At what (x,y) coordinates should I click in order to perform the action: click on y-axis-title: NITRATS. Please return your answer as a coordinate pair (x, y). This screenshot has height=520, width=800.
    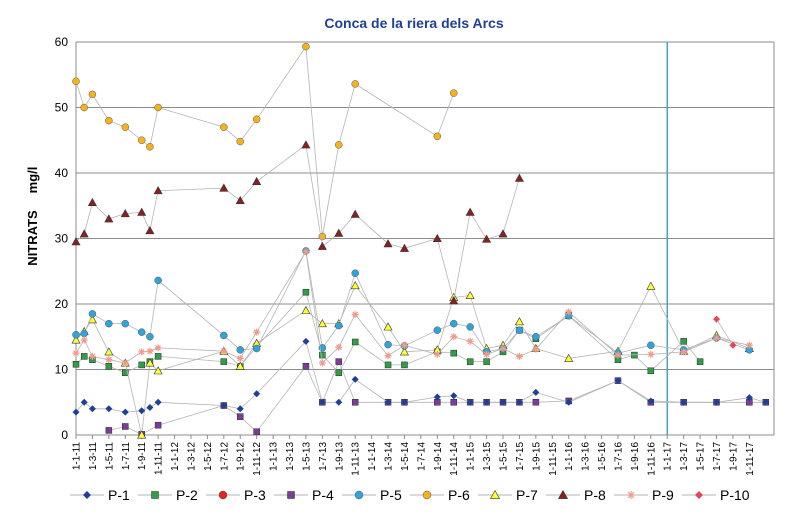
    Looking at the image, I should click on (32, 238).